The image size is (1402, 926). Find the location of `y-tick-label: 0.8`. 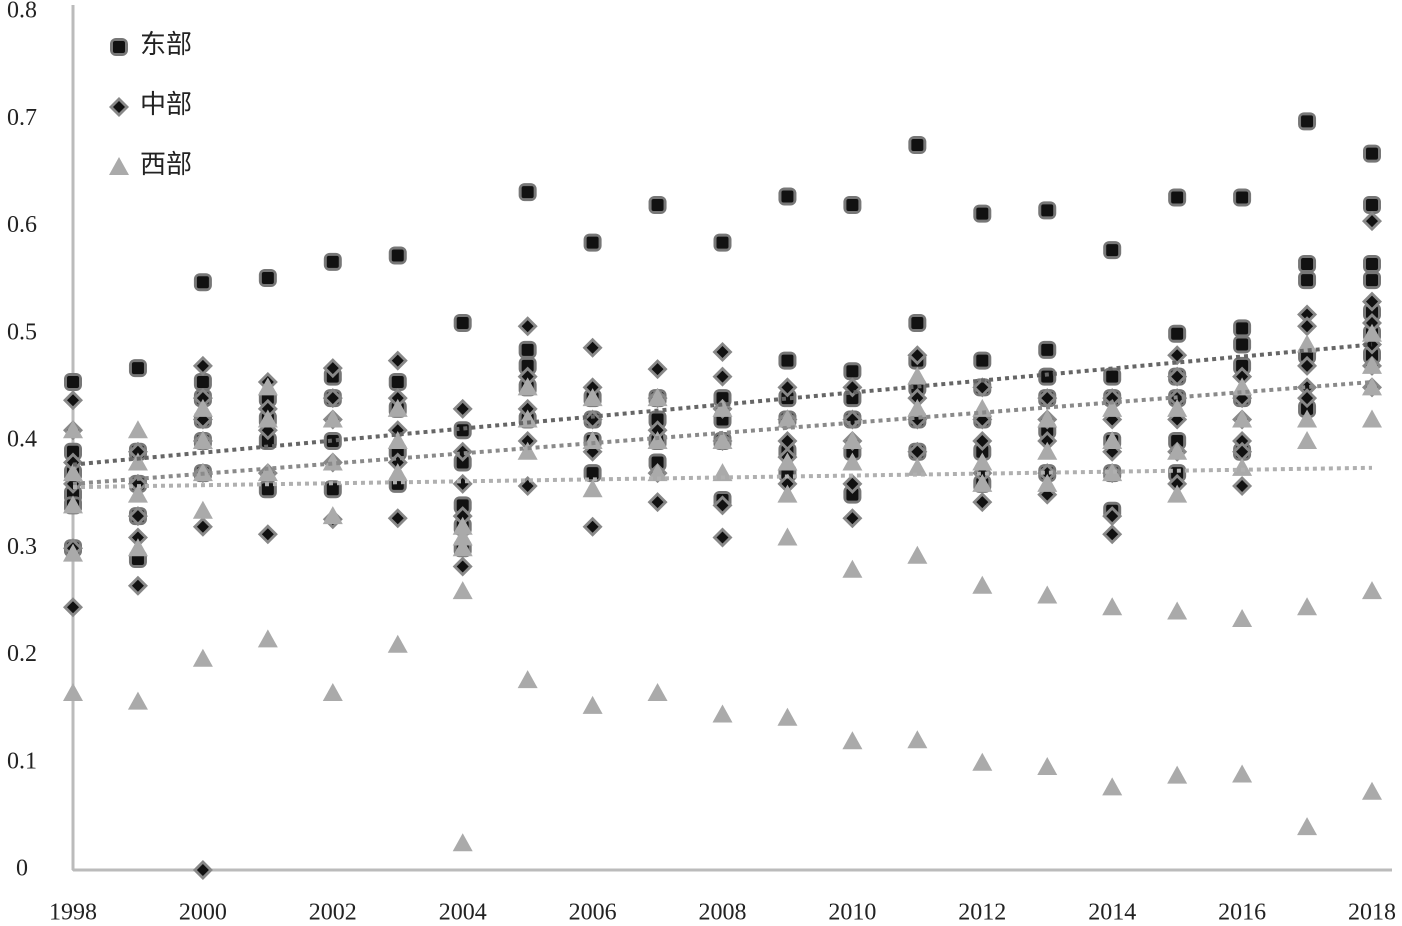

y-tick-label: 0.8 is located at coordinates (22, 12).